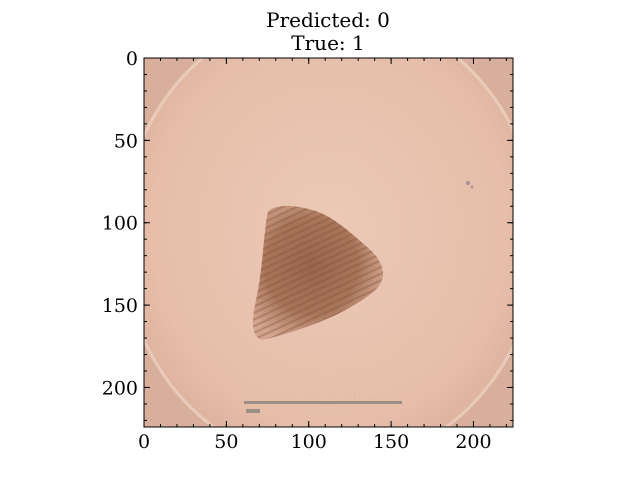 The width and height of the screenshot is (640, 480). What do you see at coordinates (318, 273) in the screenshot?
I see `lesion` at bounding box center [318, 273].